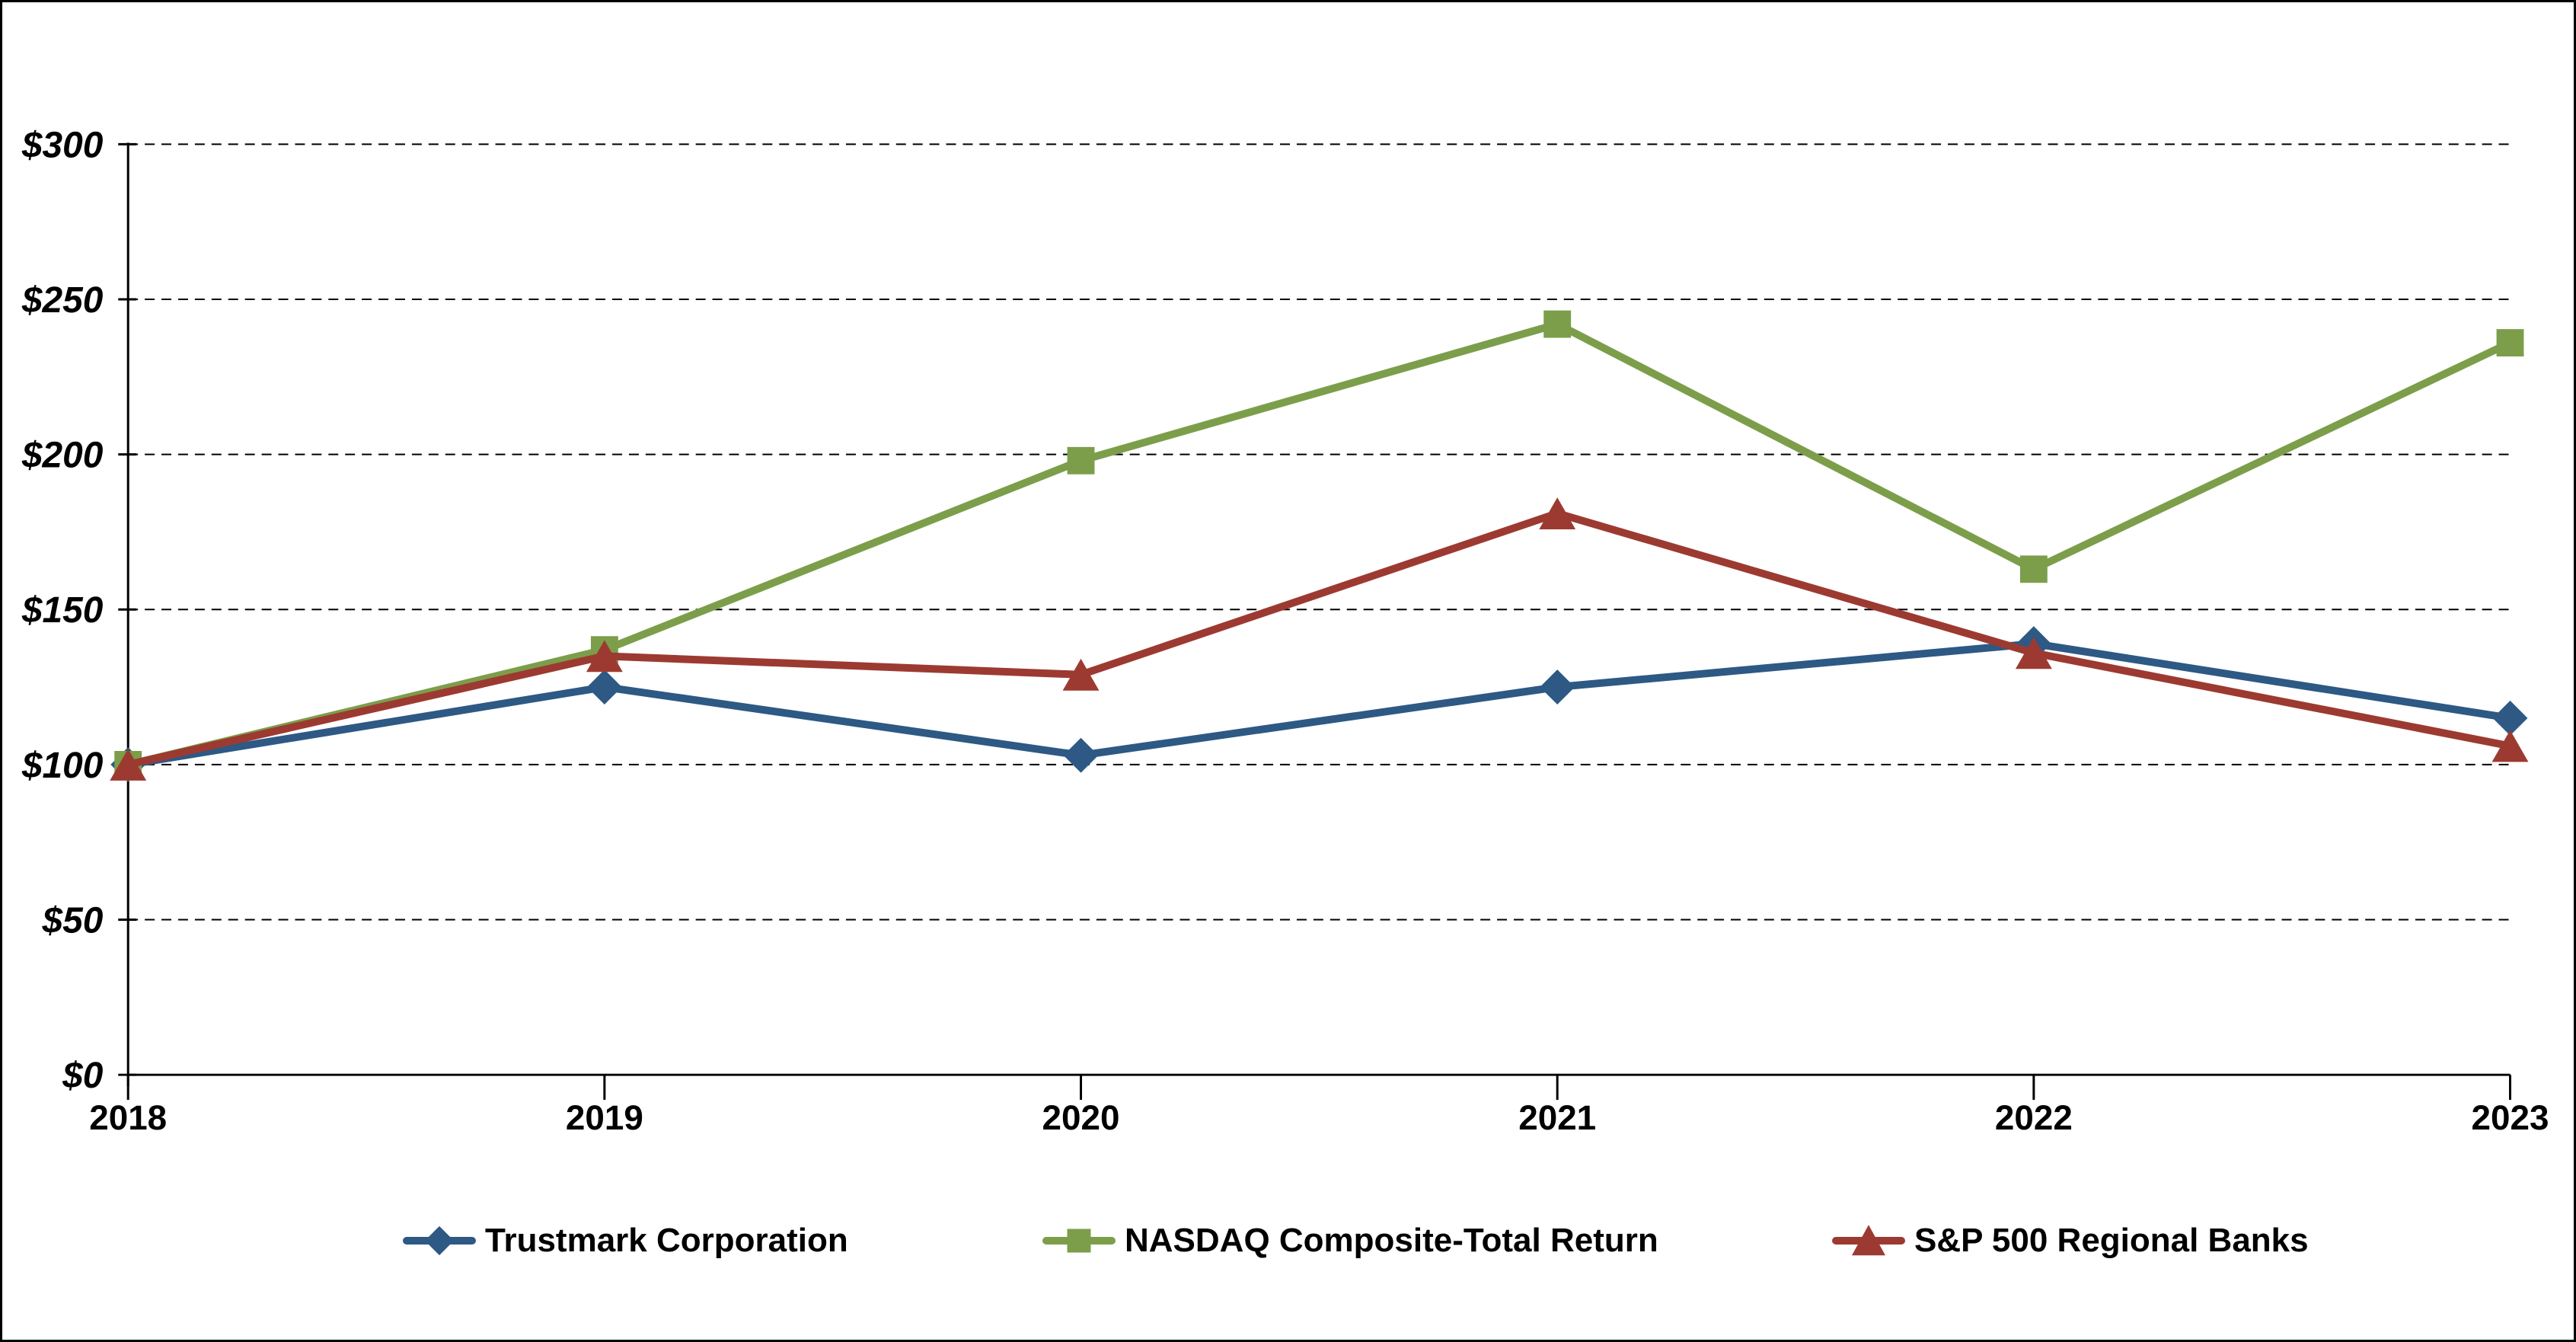  I want to click on x-tick-label: 2022, so click(2034, 1117).